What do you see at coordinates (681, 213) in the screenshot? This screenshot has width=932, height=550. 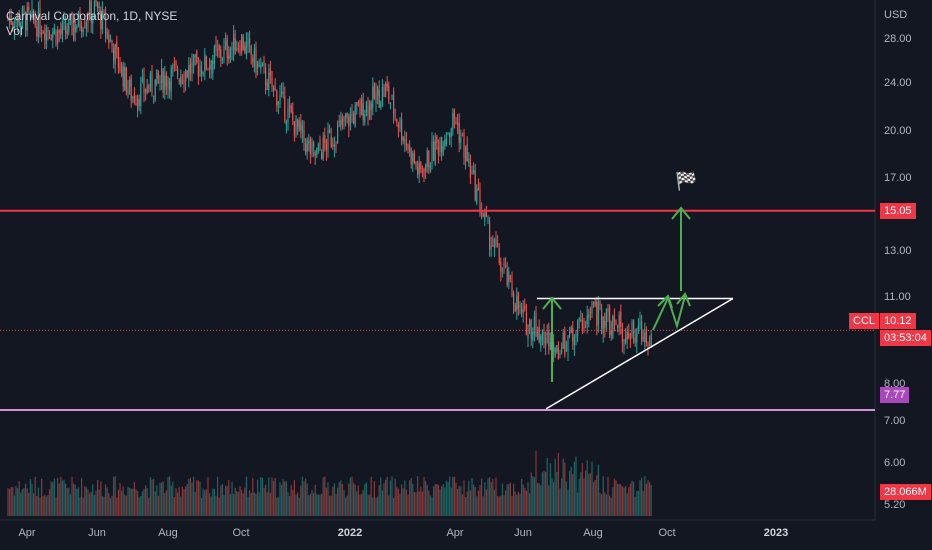 I see `arrow-target-head` at bounding box center [681, 213].